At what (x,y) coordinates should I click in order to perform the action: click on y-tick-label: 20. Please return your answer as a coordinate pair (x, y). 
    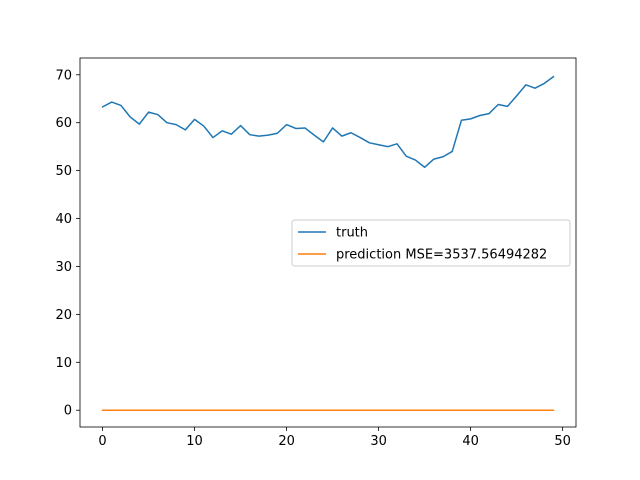
    Looking at the image, I should click on (63, 315).